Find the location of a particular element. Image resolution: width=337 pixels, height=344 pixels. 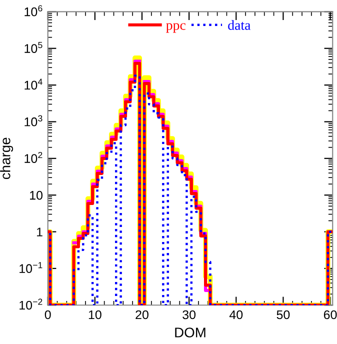

y-tick-label: 10$^{−2}$ is located at coordinates (31, 304).